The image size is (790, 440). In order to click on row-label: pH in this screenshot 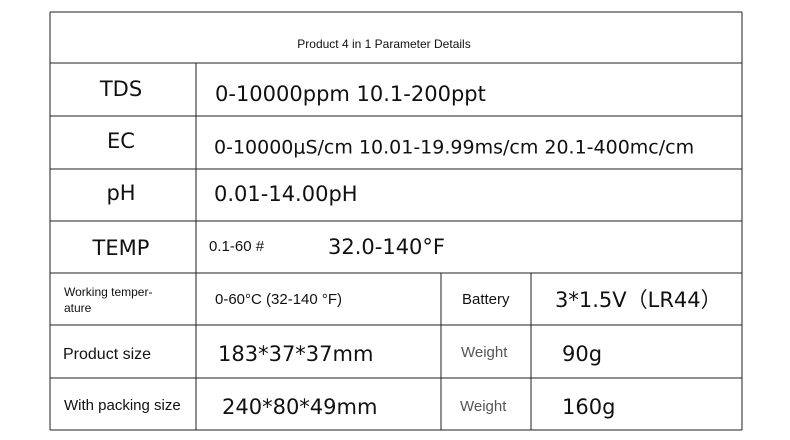, I will do `click(120, 193)`.